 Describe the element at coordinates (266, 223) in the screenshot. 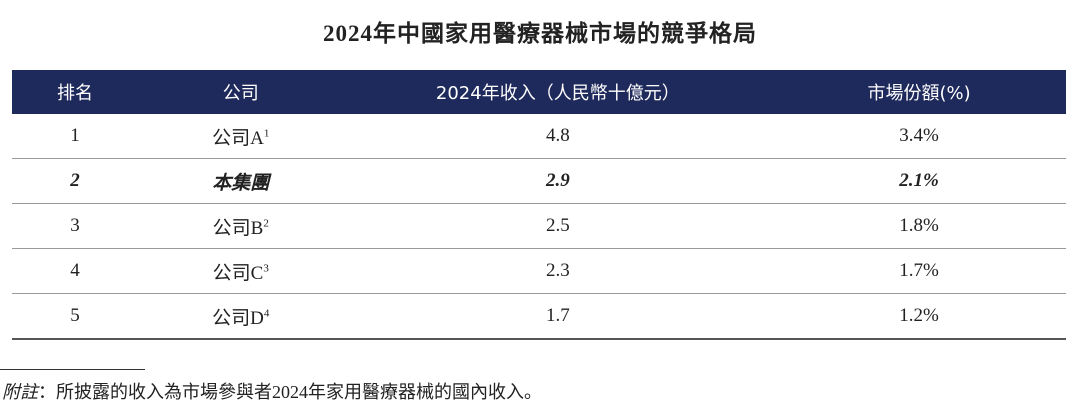

I see `footnote-marker: 2` at that location.